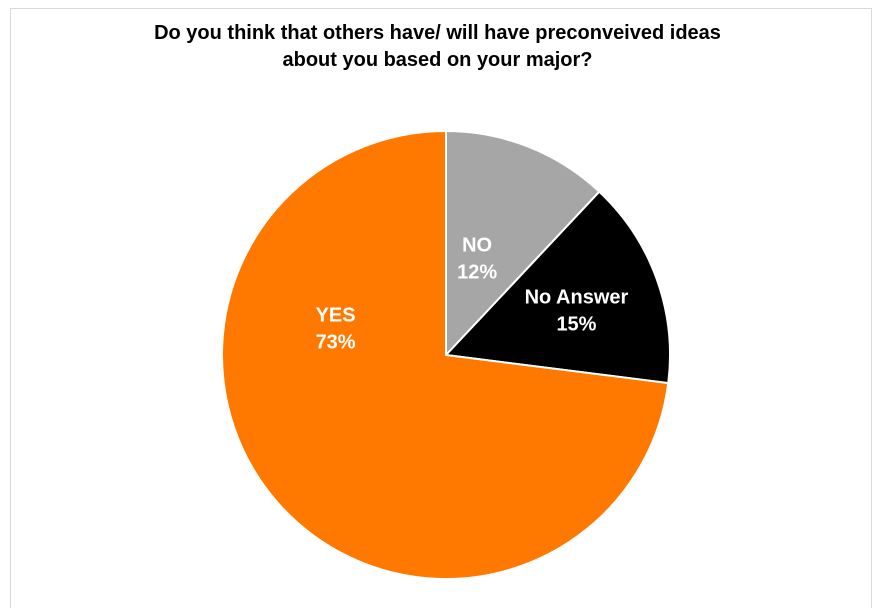 This screenshot has width=875, height=608. I want to click on pie-percent-no-answer: 15%, so click(576, 324).